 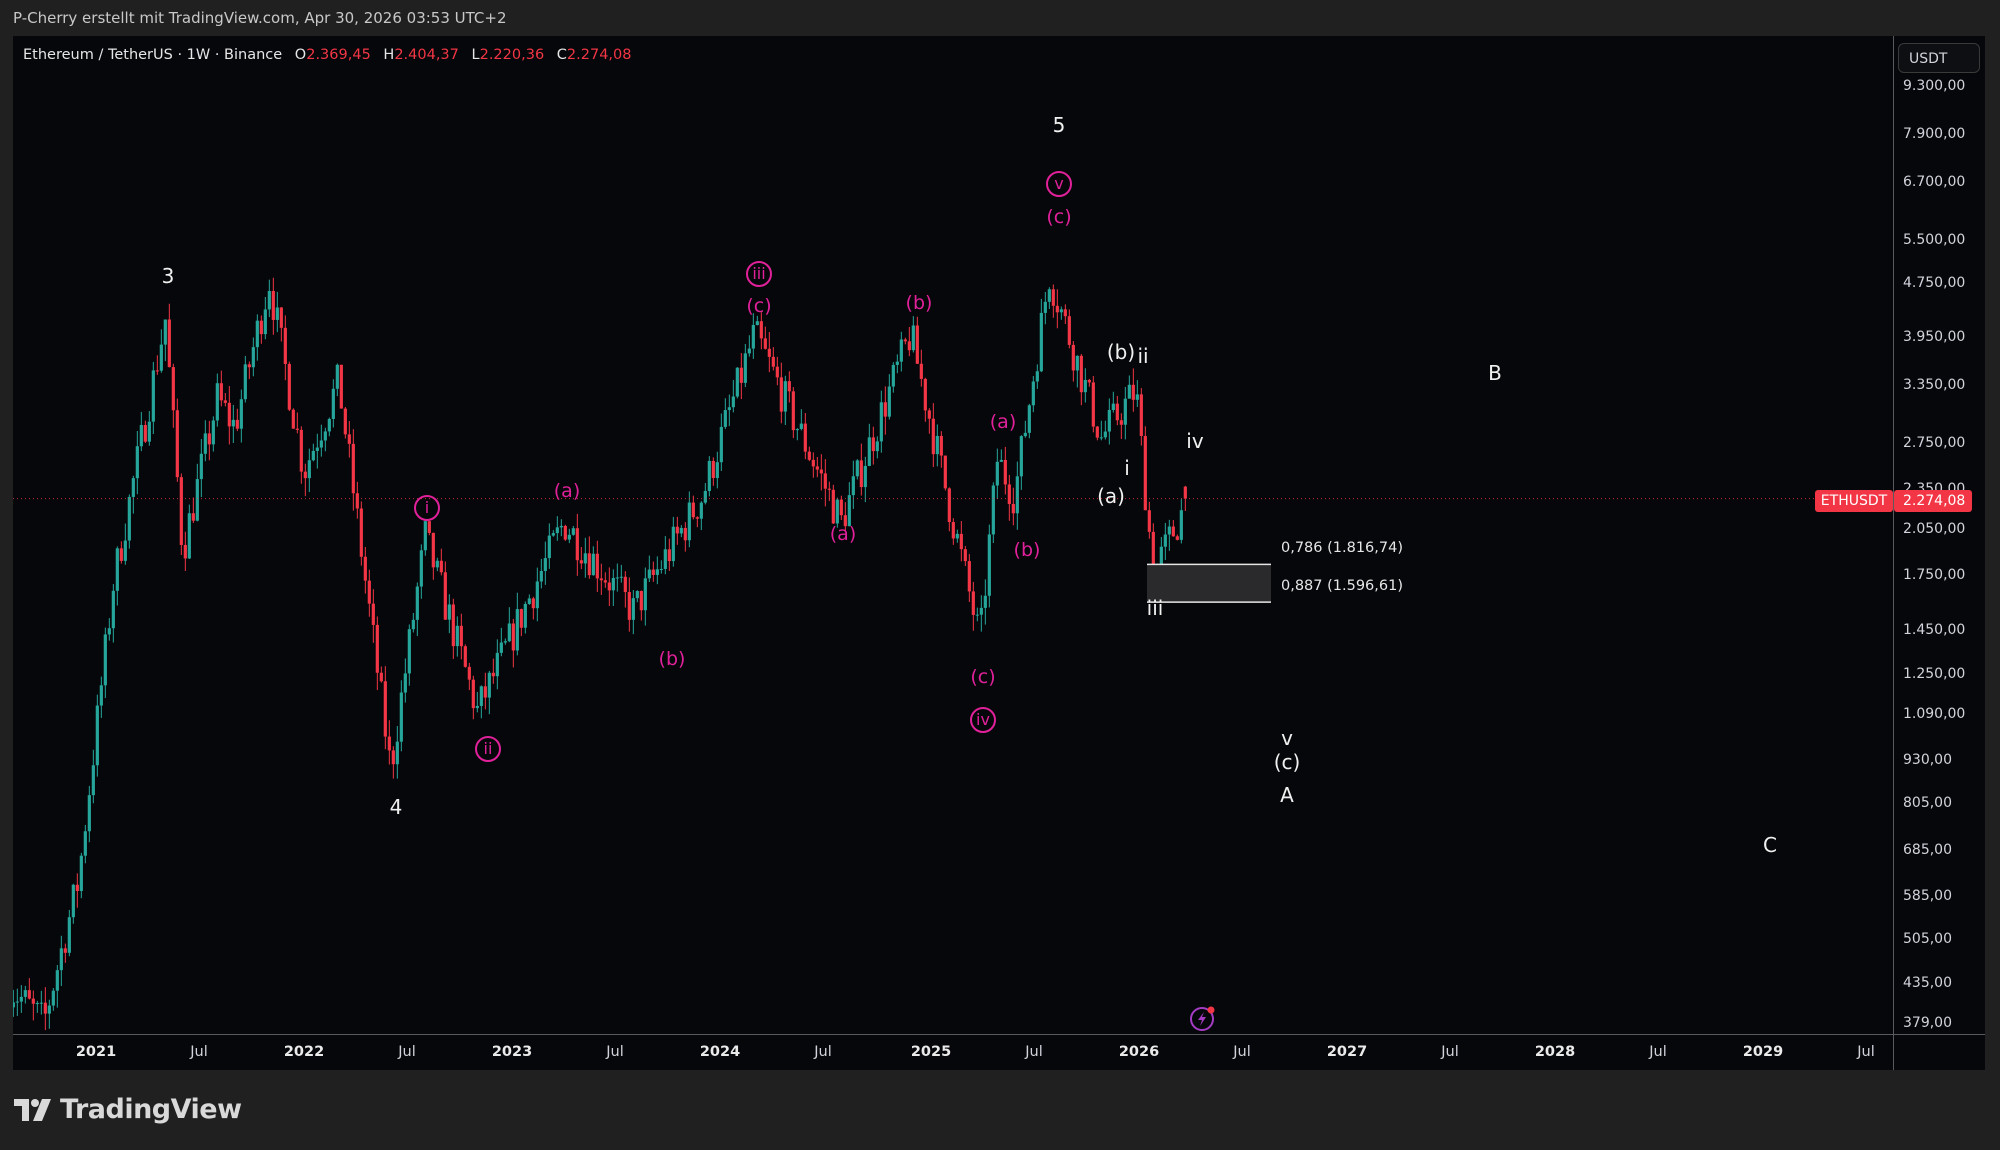 I want to click on time-label: 2029, so click(x=1763, y=1052).